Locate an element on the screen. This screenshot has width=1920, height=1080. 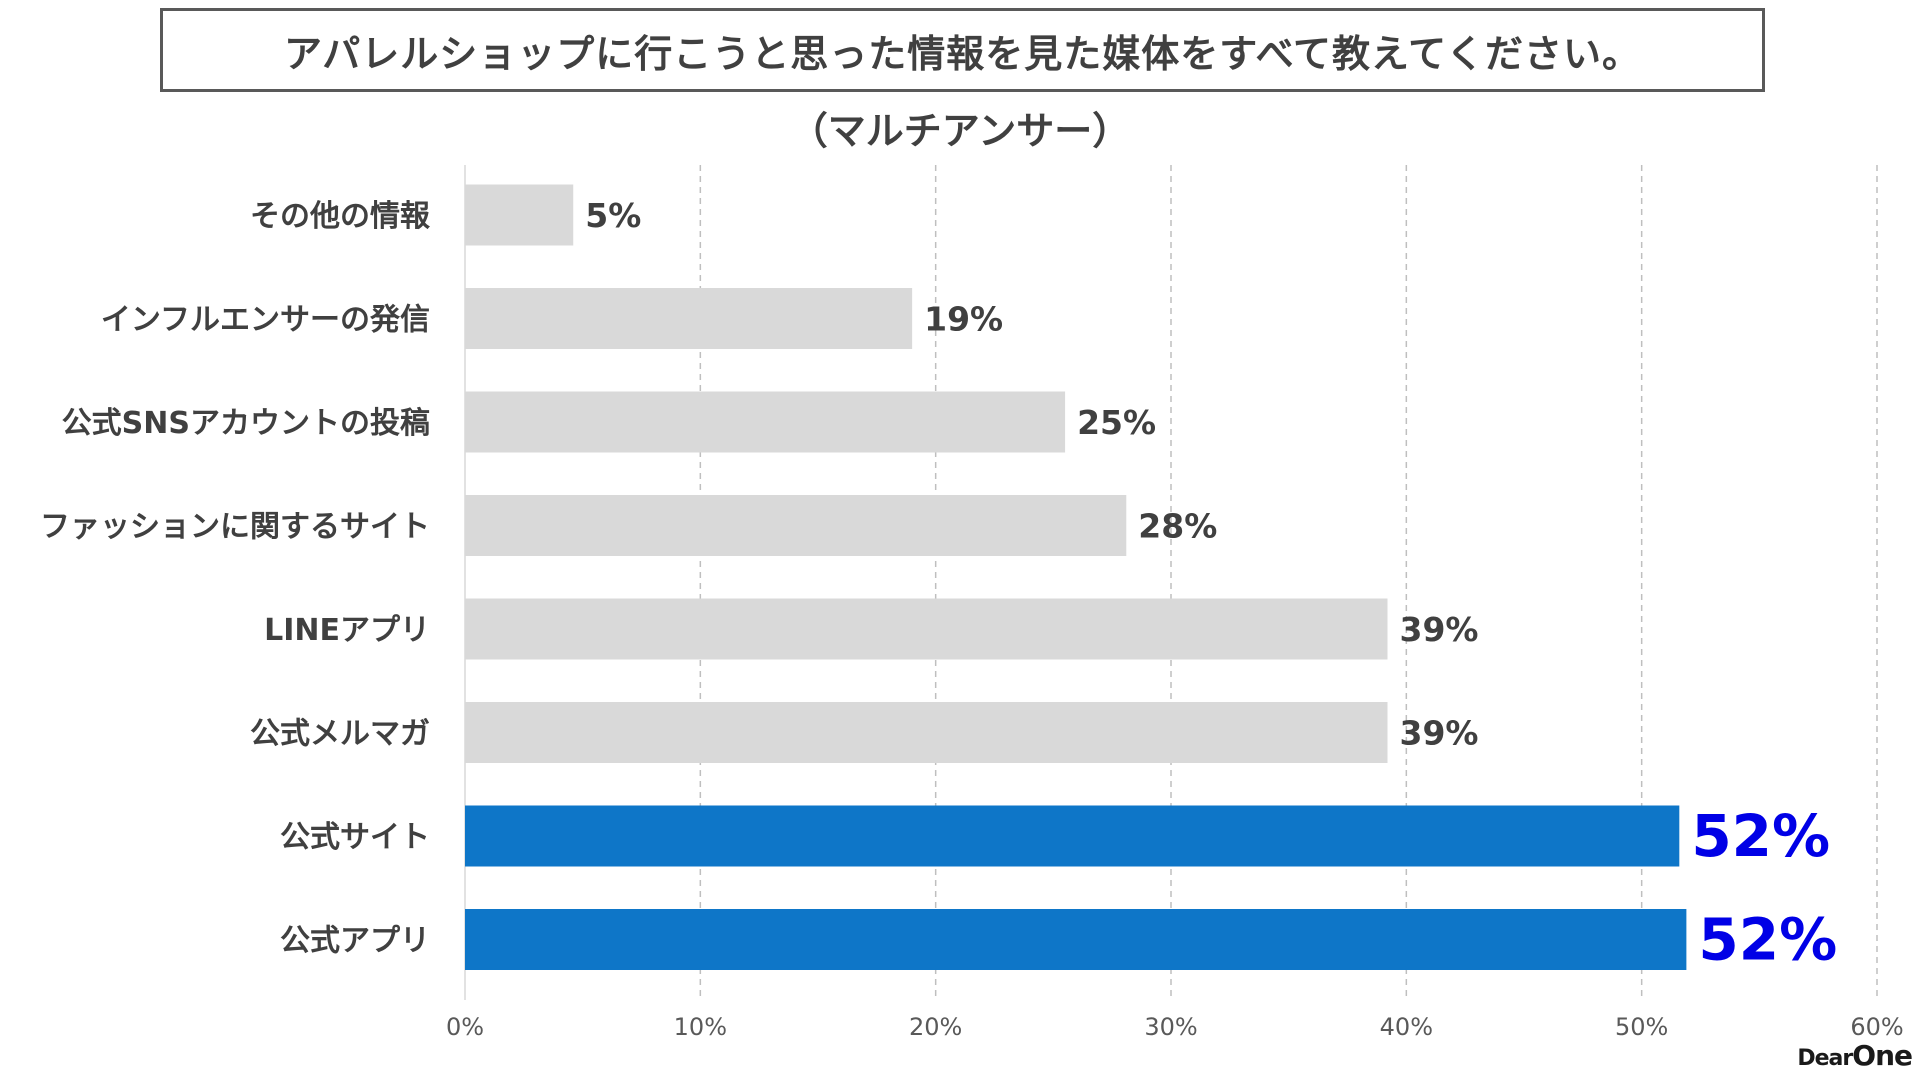
logo-part-one: One is located at coordinates (1882, 1055).